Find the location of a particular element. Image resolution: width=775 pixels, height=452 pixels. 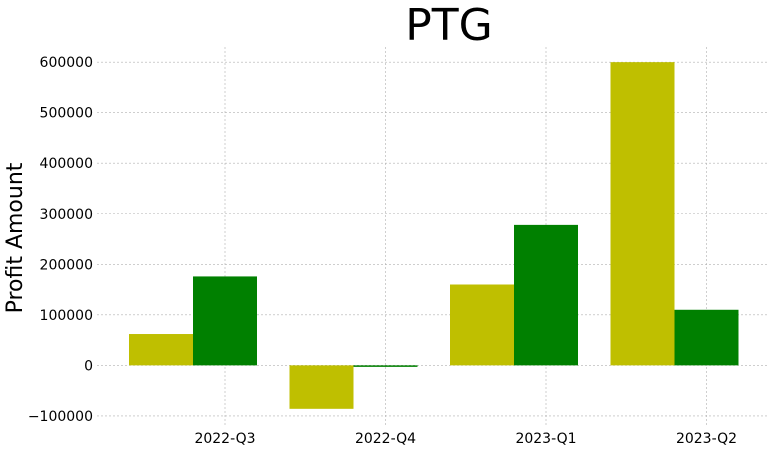

y-tick-label: 100000 is located at coordinates (66, 316).